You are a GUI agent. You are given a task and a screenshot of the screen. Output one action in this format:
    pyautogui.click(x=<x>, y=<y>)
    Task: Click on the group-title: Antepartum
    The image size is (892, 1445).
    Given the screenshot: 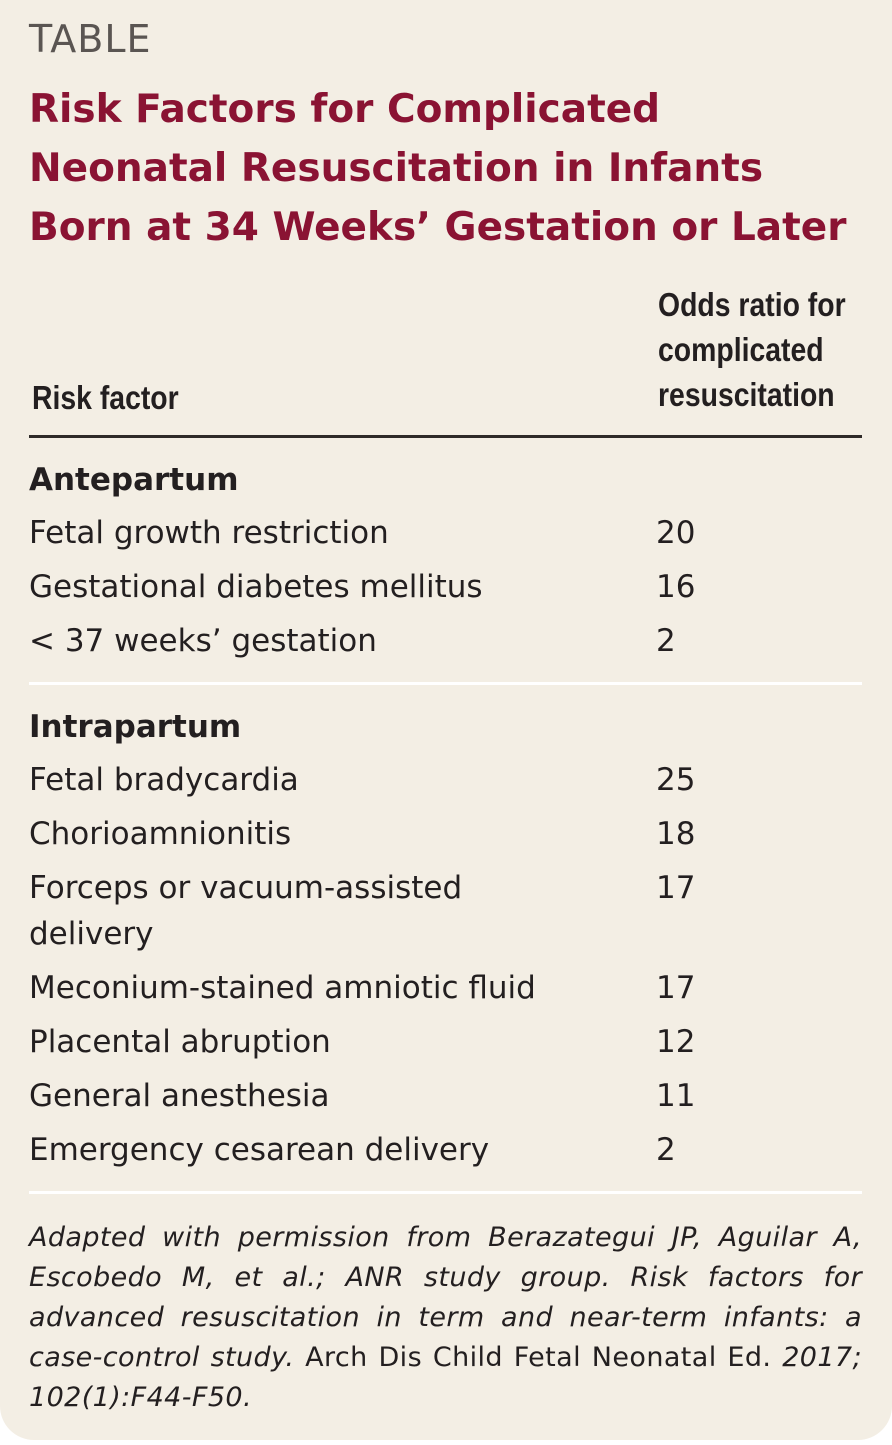 What is the action you would take?
    pyautogui.click(x=134, y=480)
    